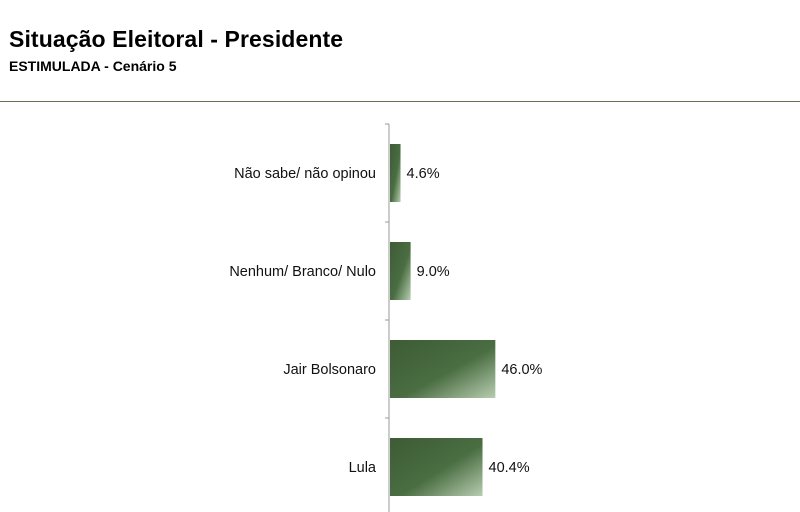 The image size is (800, 512). Describe the element at coordinates (93, 66) in the screenshot. I see `chart-subtitle: ESTIMULADA - Cenário 5` at that location.